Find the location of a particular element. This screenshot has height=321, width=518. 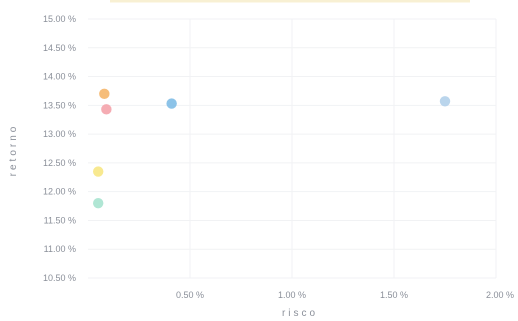

y-tick-label: 14.00 % is located at coordinates (59, 77).